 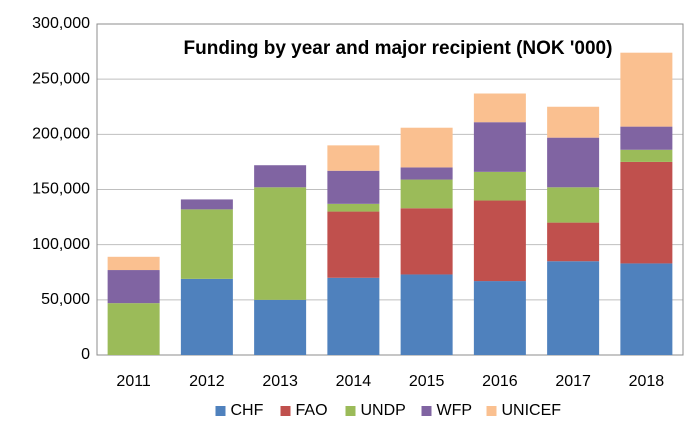 I want to click on y-tick-label: 150,000, so click(x=61, y=189).